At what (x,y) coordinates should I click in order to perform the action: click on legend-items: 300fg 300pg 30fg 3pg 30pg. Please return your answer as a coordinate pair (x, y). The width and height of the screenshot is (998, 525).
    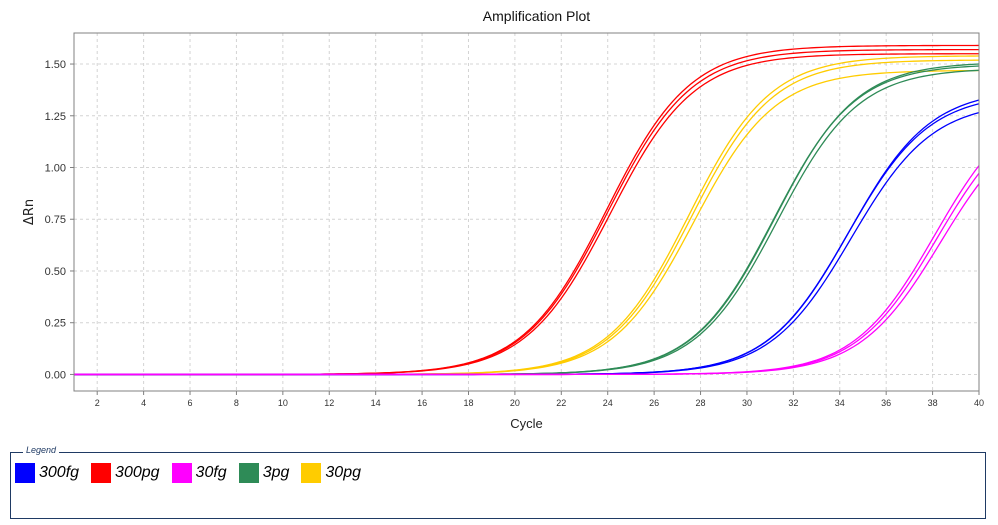
    Looking at the image, I should click on (194, 473).